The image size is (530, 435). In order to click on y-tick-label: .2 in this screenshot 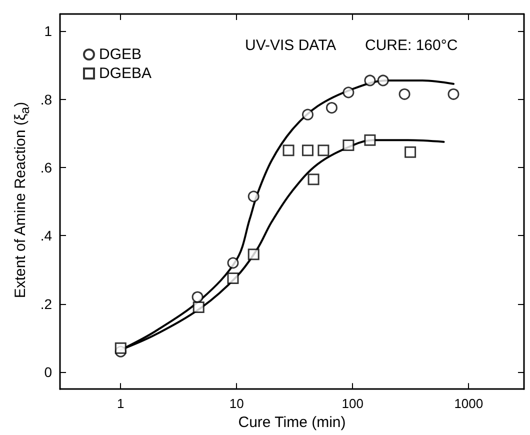, I will do `click(46, 304)`.